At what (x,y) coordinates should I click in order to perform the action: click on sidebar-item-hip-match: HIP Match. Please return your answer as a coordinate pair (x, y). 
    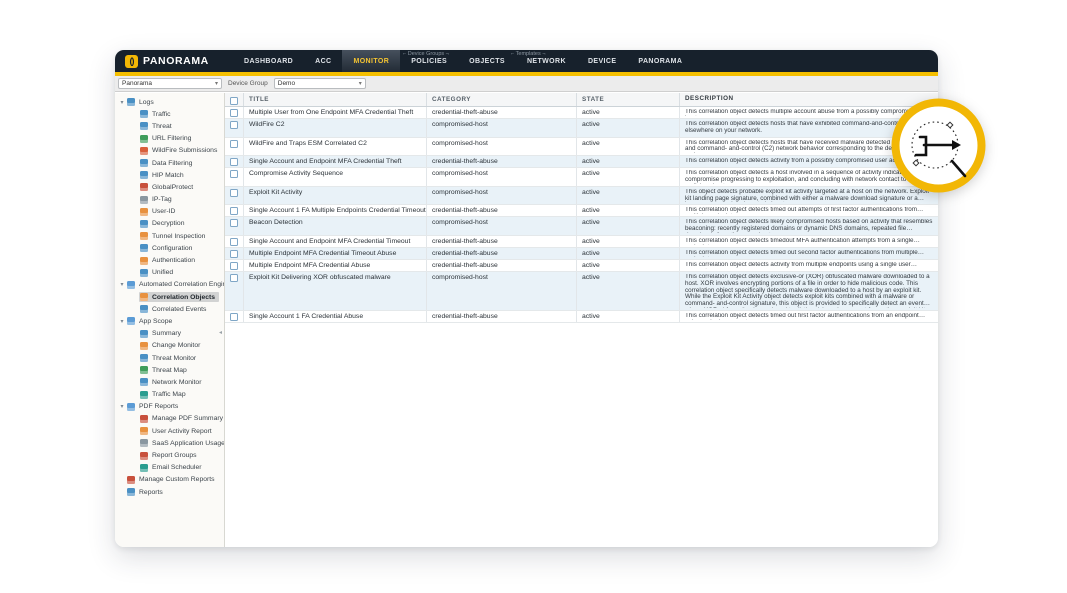
    Looking at the image, I should click on (169, 175).